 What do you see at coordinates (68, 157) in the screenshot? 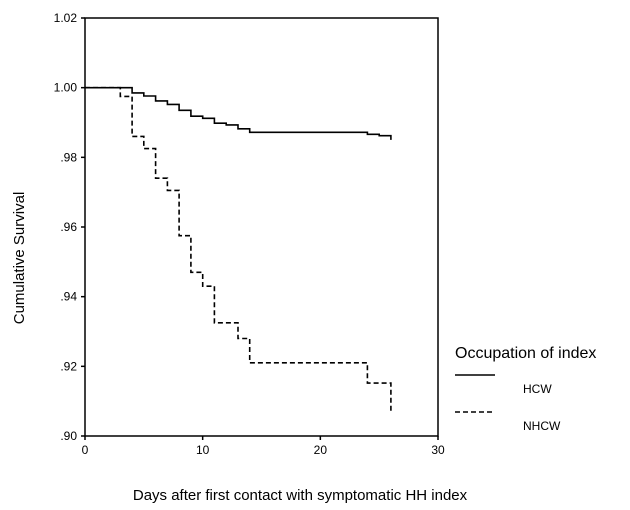
I see `y-tick-label: .98` at bounding box center [68, 157].